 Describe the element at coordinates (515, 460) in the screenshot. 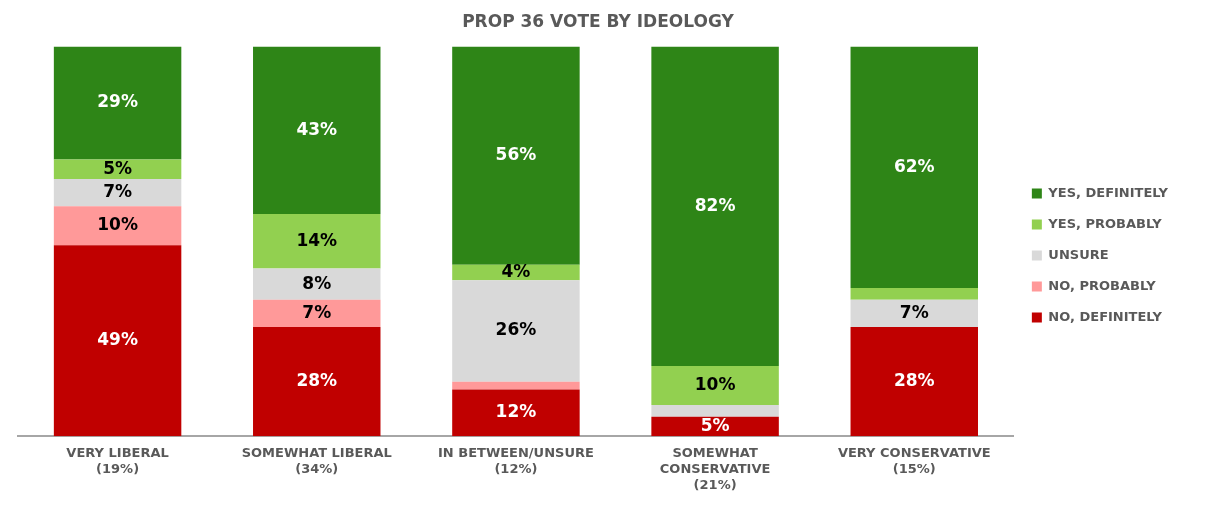

I see `x-tick-label: IN BETWEEN/UNSURE (12%)` at that location.